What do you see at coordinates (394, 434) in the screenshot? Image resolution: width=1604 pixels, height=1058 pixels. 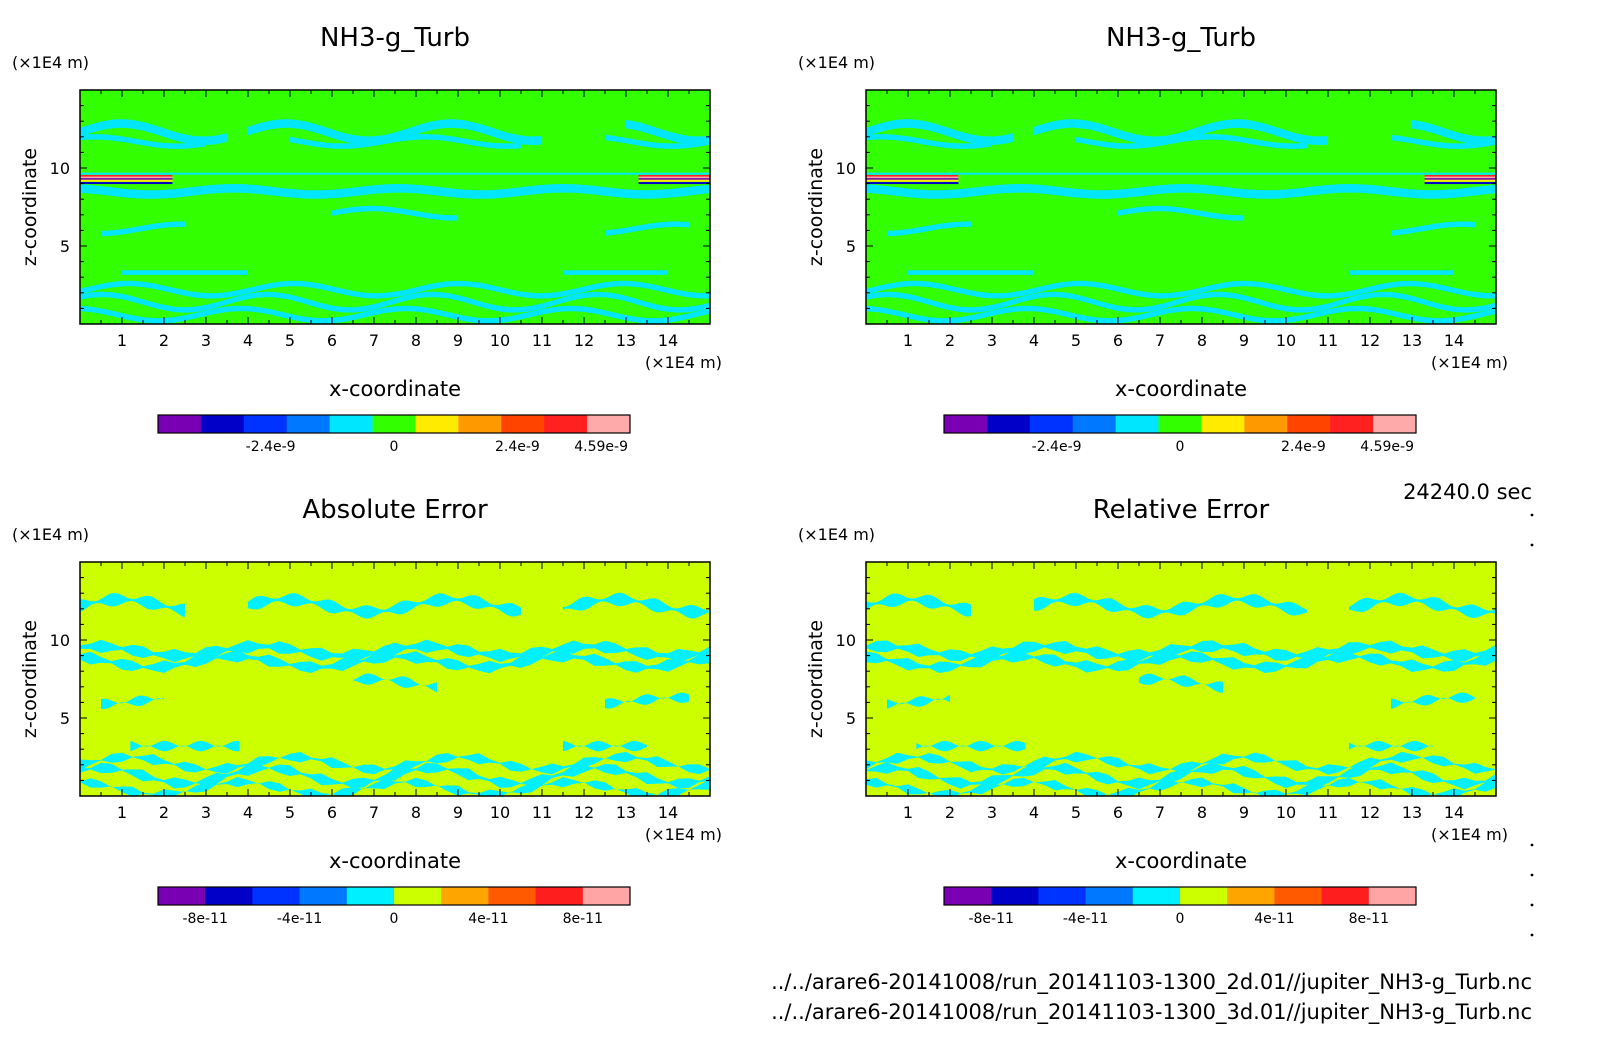 I see `colorbar: -2.4e-9 0 2.4e-9 4.59e-9` at bounding box center [394, 434].